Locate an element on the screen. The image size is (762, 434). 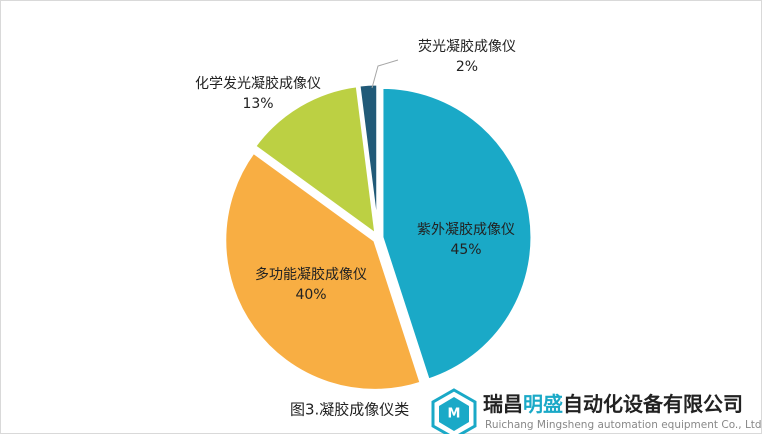
name-part: 瑞昌 is located at coordinates (503, 404).